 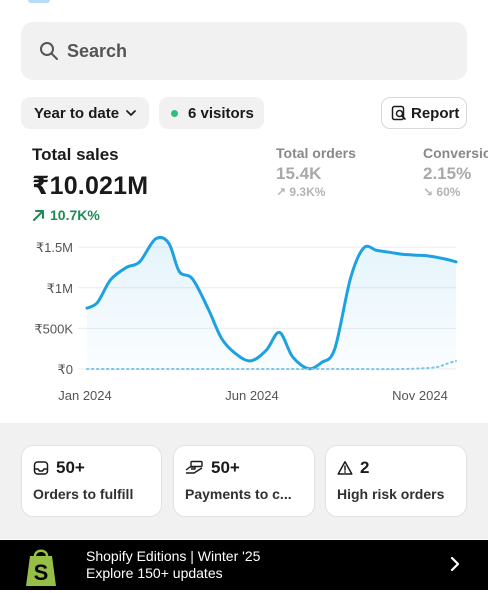 What do you see at coordinates (174, 113) in the screenshot?
I see `live-status-dot` at bounding box center [174, 113].